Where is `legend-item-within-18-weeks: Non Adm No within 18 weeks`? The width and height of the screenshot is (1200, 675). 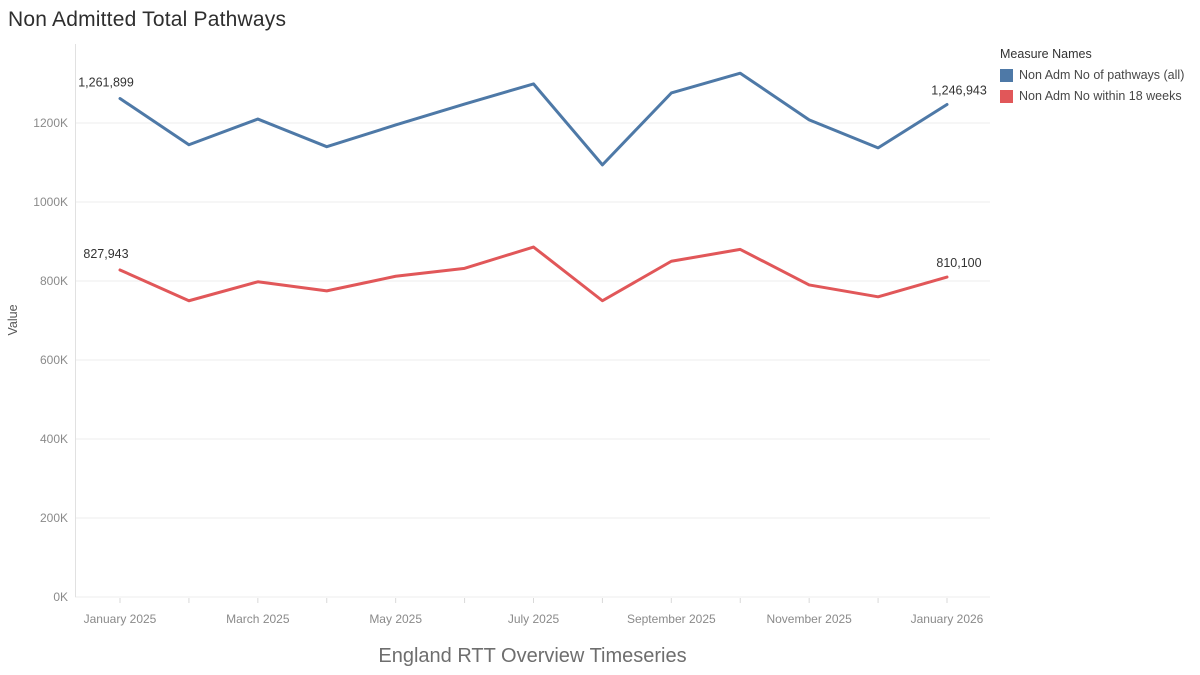
legend-item-within-18-weeks: Non Adm No within 18 weeks is located at coordinates (1099, 96).